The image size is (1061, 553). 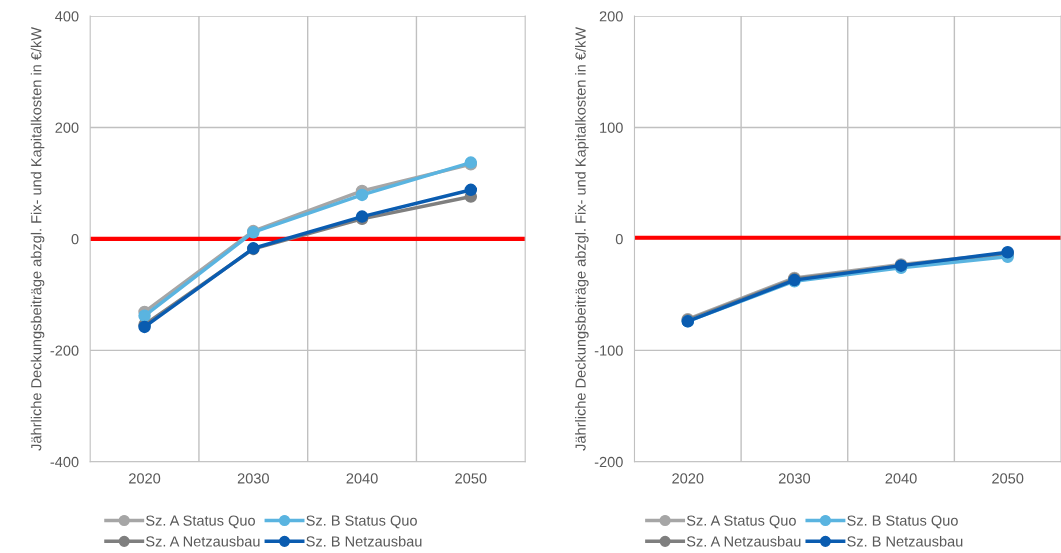 What do you see at coordinates (611, 127) in the screenshot?
I see `y-tick-label: 100` at bounding box center [611, 127].